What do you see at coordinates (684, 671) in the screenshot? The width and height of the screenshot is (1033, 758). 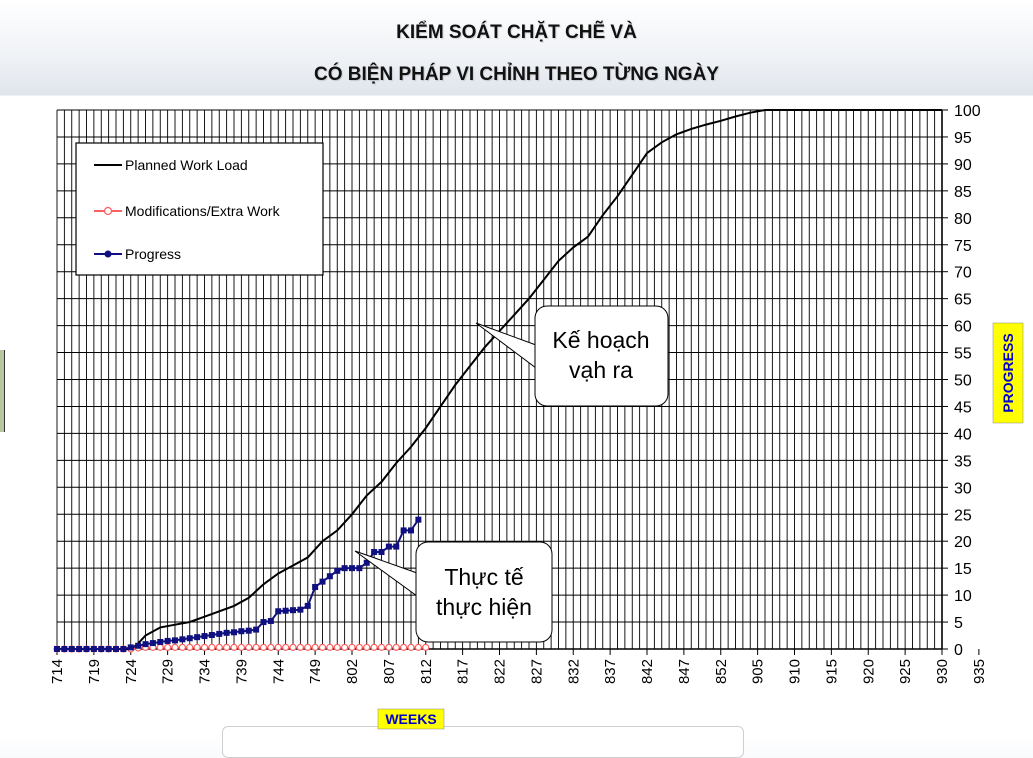 I see `x-tick-label: 847` at bounding box center [684, 671].